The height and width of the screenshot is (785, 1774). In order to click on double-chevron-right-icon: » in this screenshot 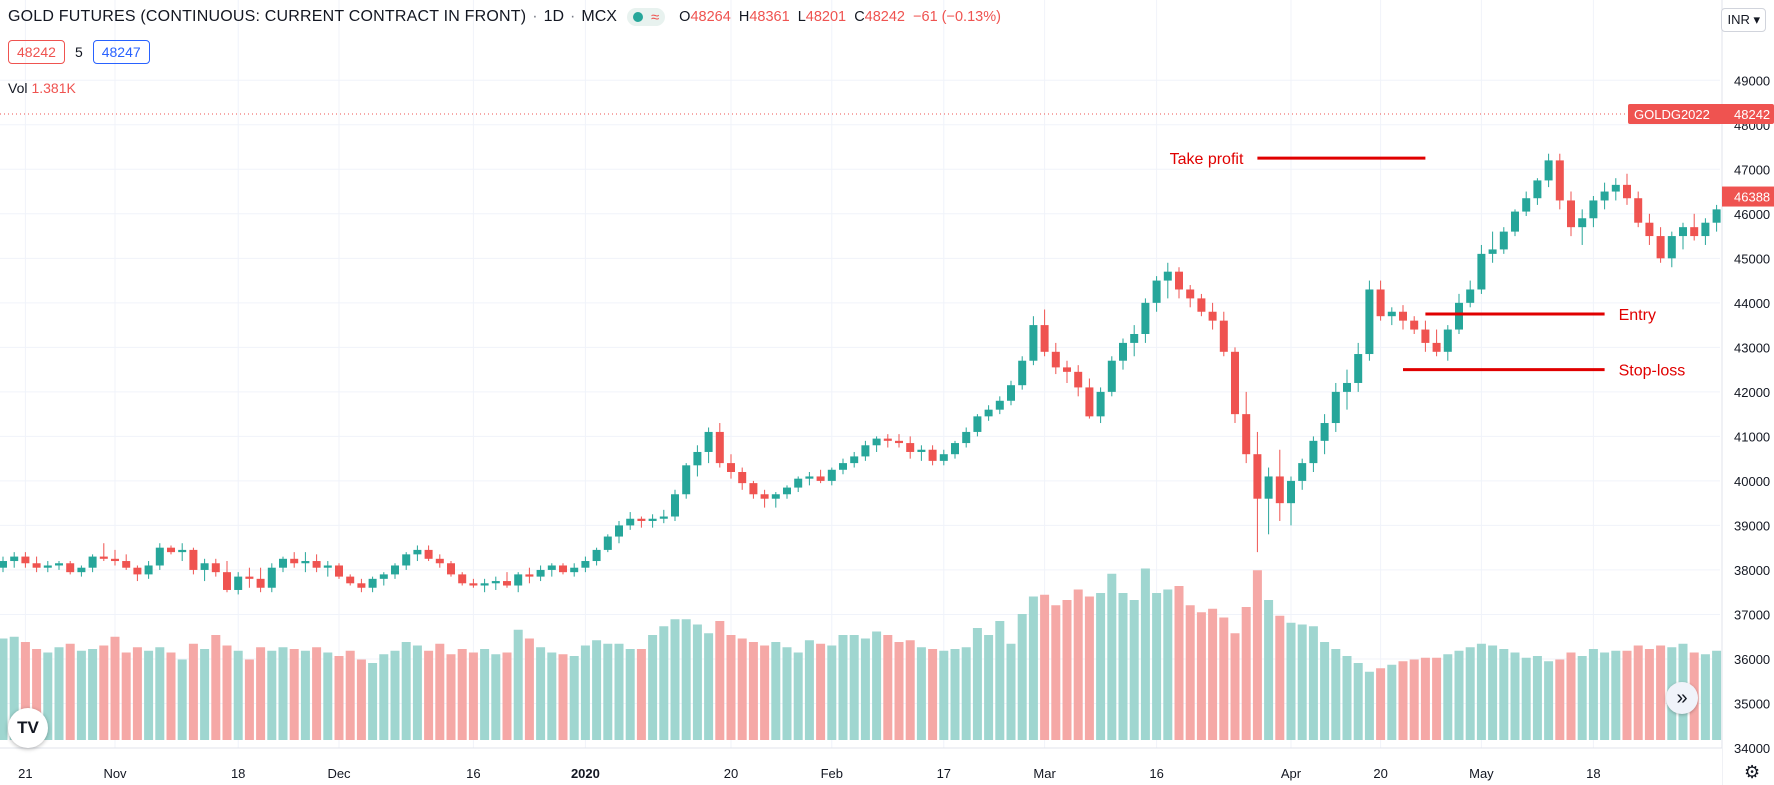, I will do `click(1682, 698)`.